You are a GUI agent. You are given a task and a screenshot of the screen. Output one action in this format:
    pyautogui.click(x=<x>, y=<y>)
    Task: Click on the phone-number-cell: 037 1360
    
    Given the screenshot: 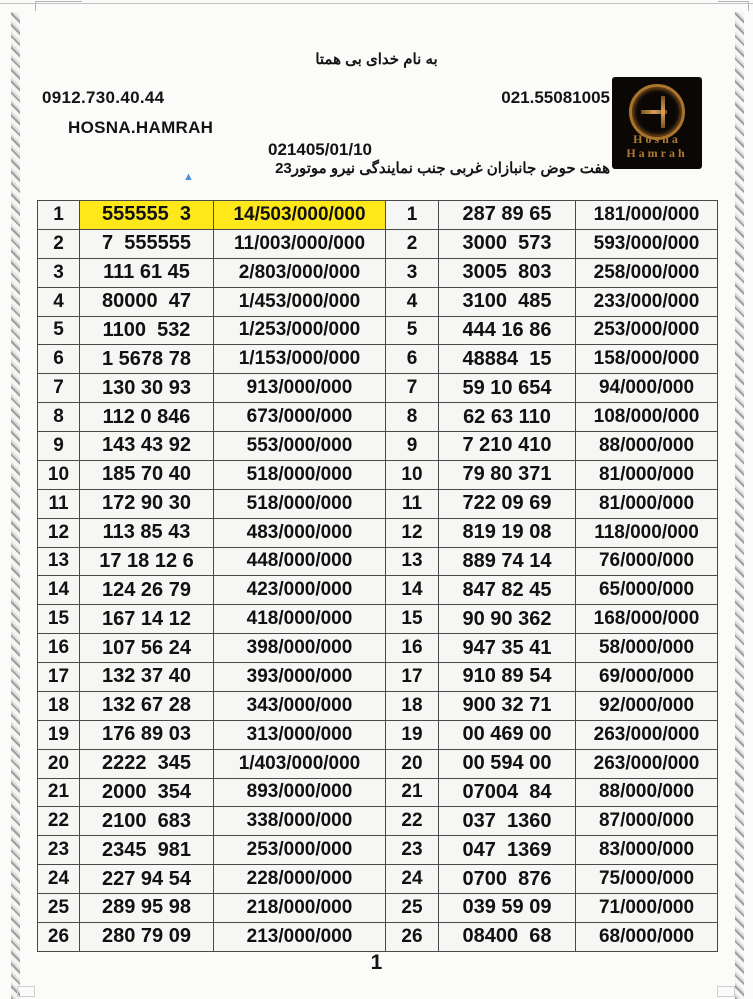 What is the action you would take?
    pyautogui.click(x=507, y=821)
    